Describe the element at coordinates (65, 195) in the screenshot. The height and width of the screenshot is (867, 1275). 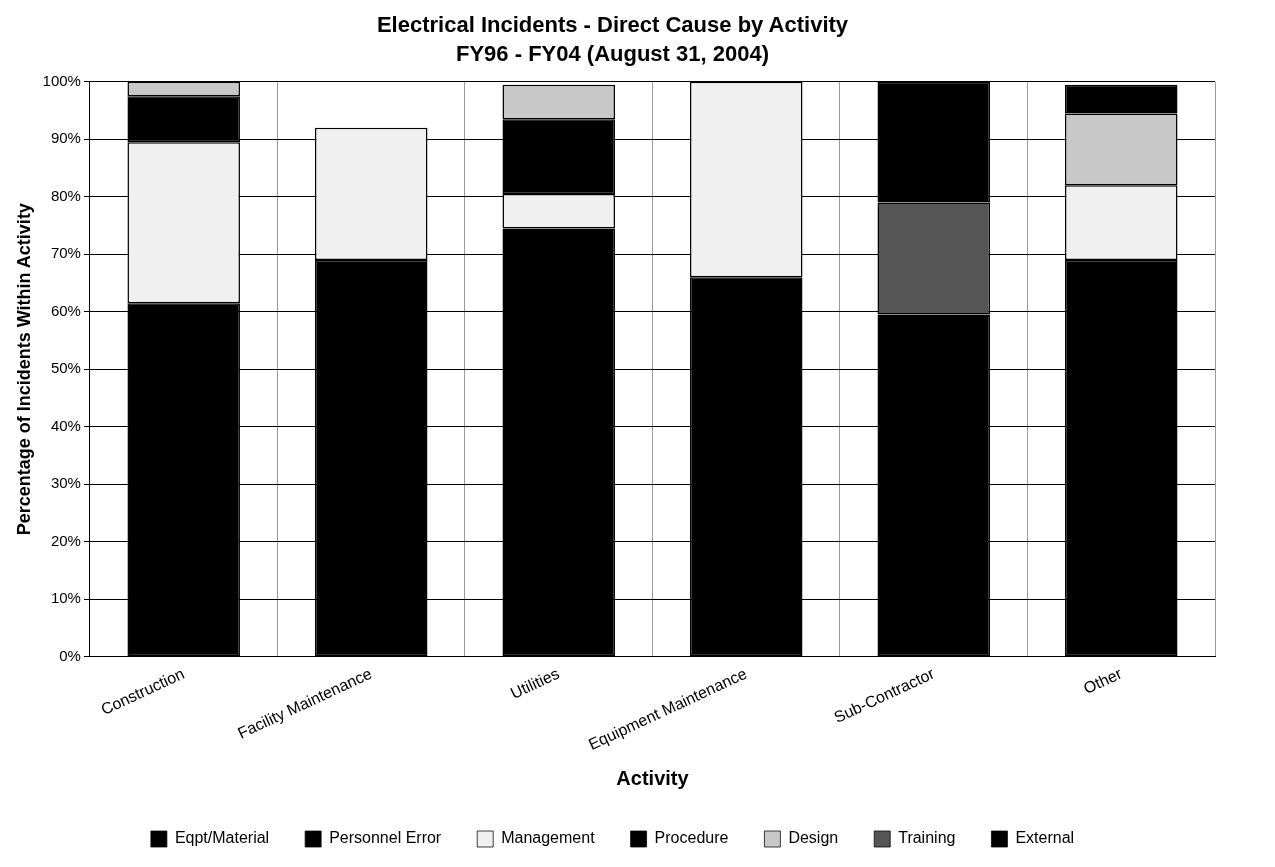
I see `y-tick-label: 80%` at that location.